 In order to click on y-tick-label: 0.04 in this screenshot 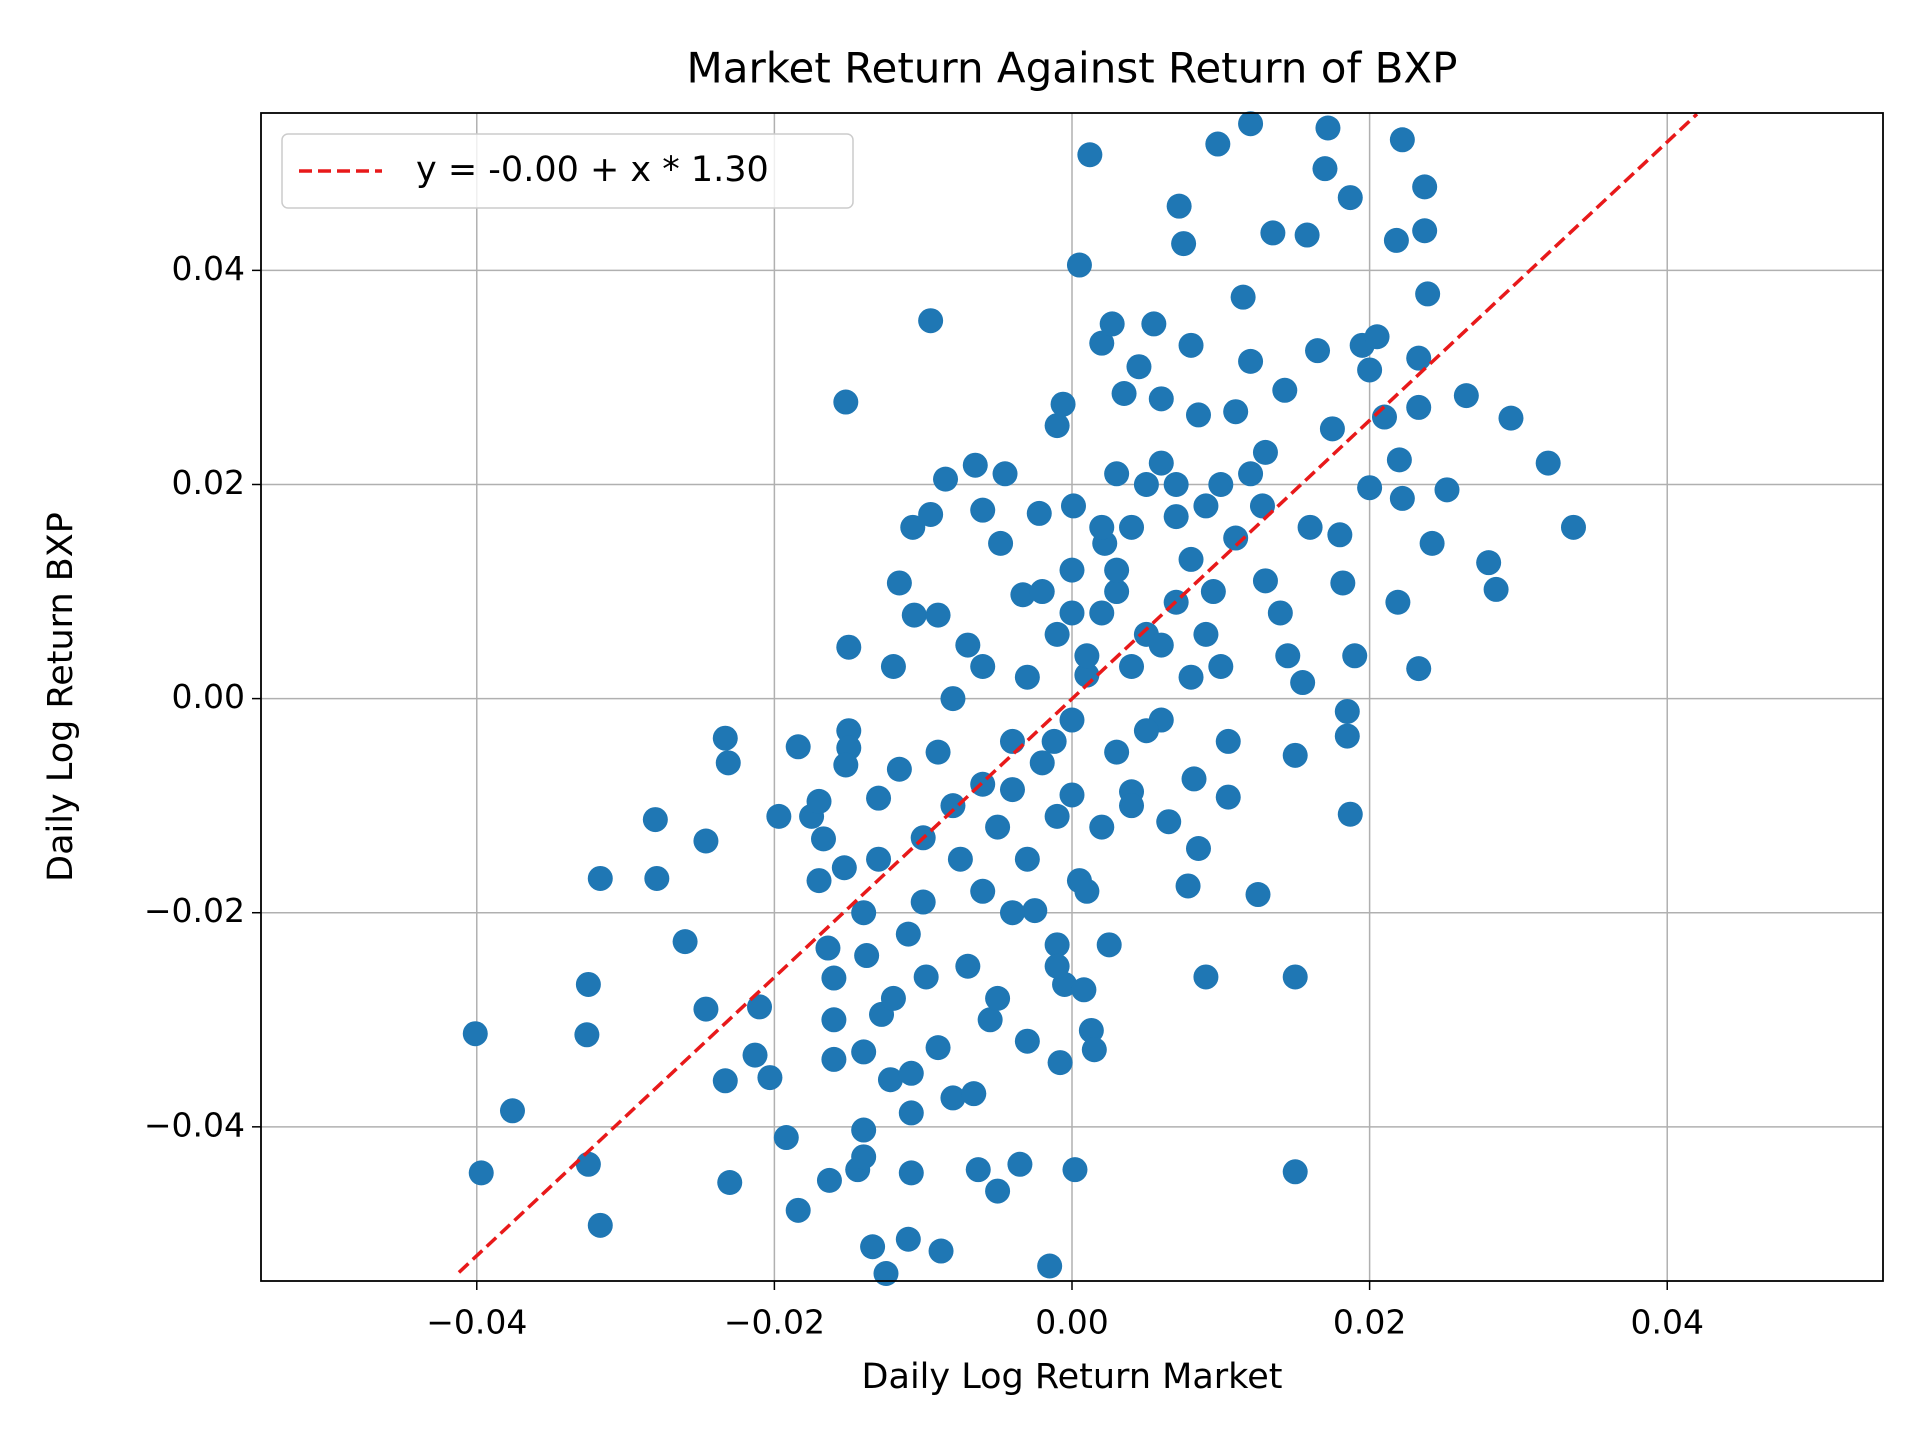, I will do `click(208, 268)`.